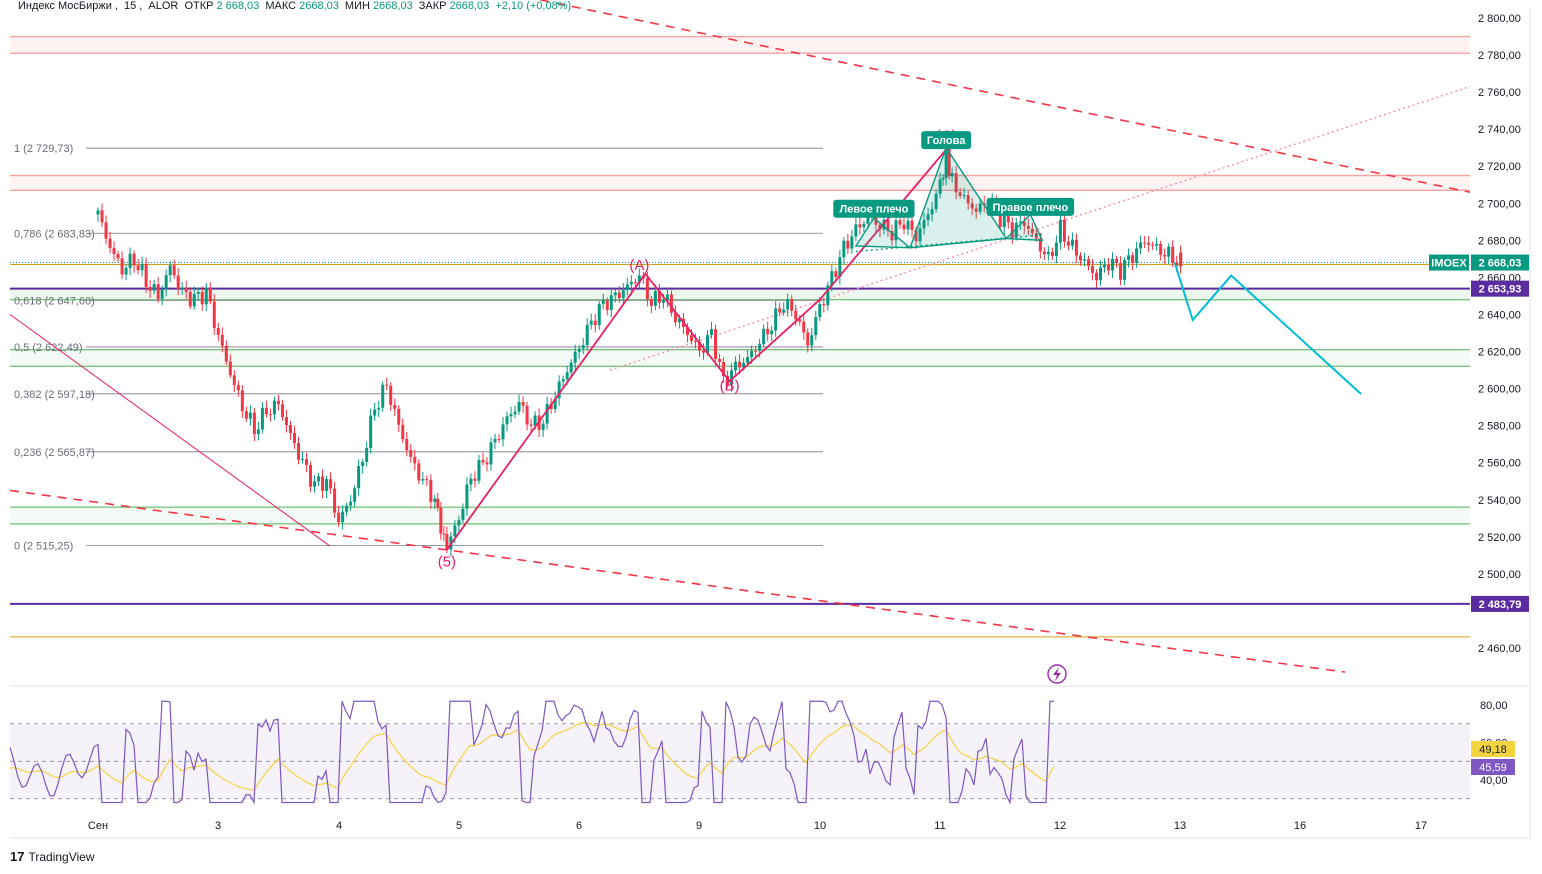 The height and width of the screenshot is (874, 1542). What do you see at coordinates (54, 453) in the screenshot?
I see `fib-label: 0,236 (2 565,87)` at bounding box center [54, 453].